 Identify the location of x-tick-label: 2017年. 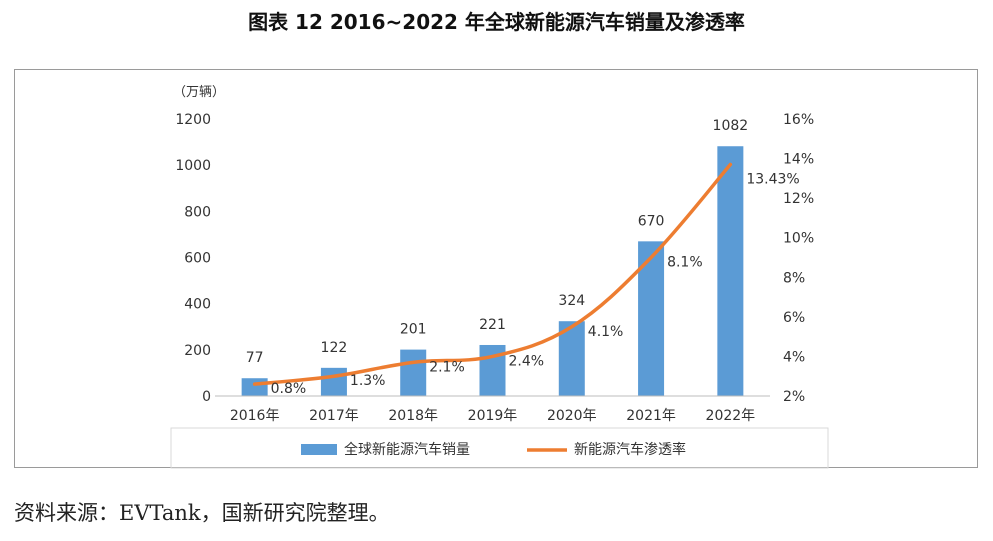
(334, 416).